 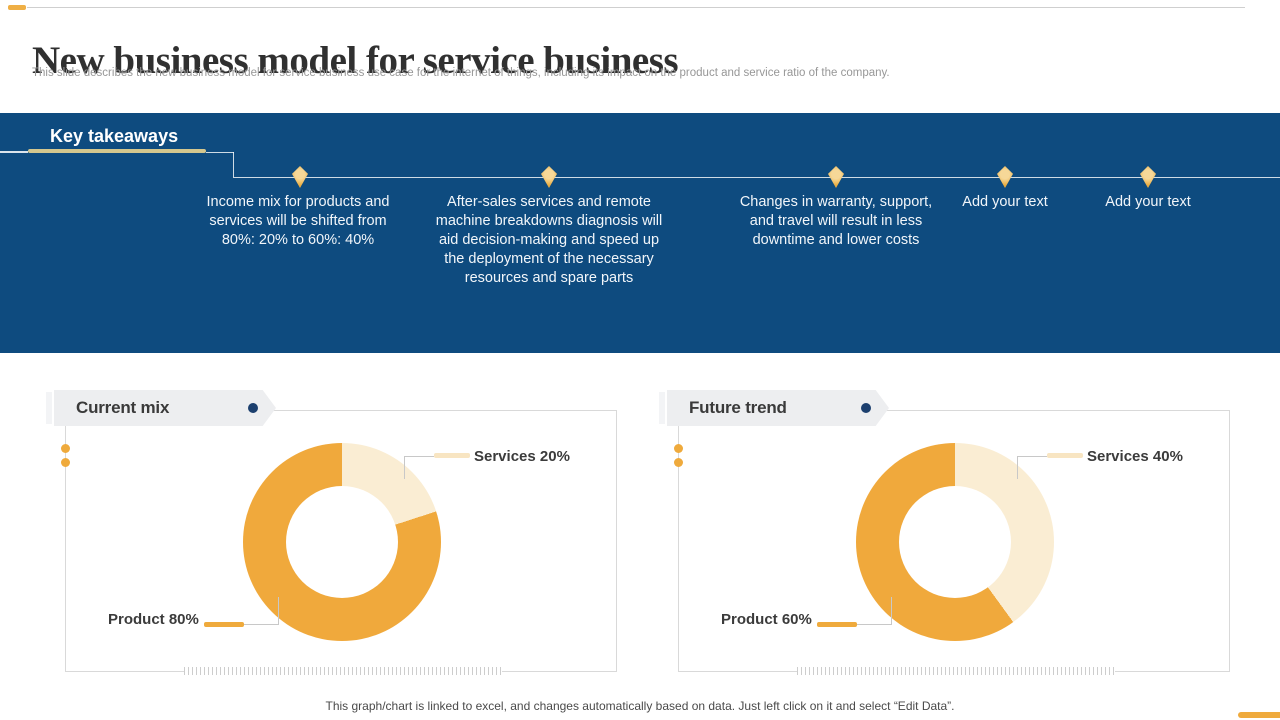 What do you see at coordinates (153, 619) in the screenshot?
I see `product-label: Product 80%` at bounding box center [153, 619].